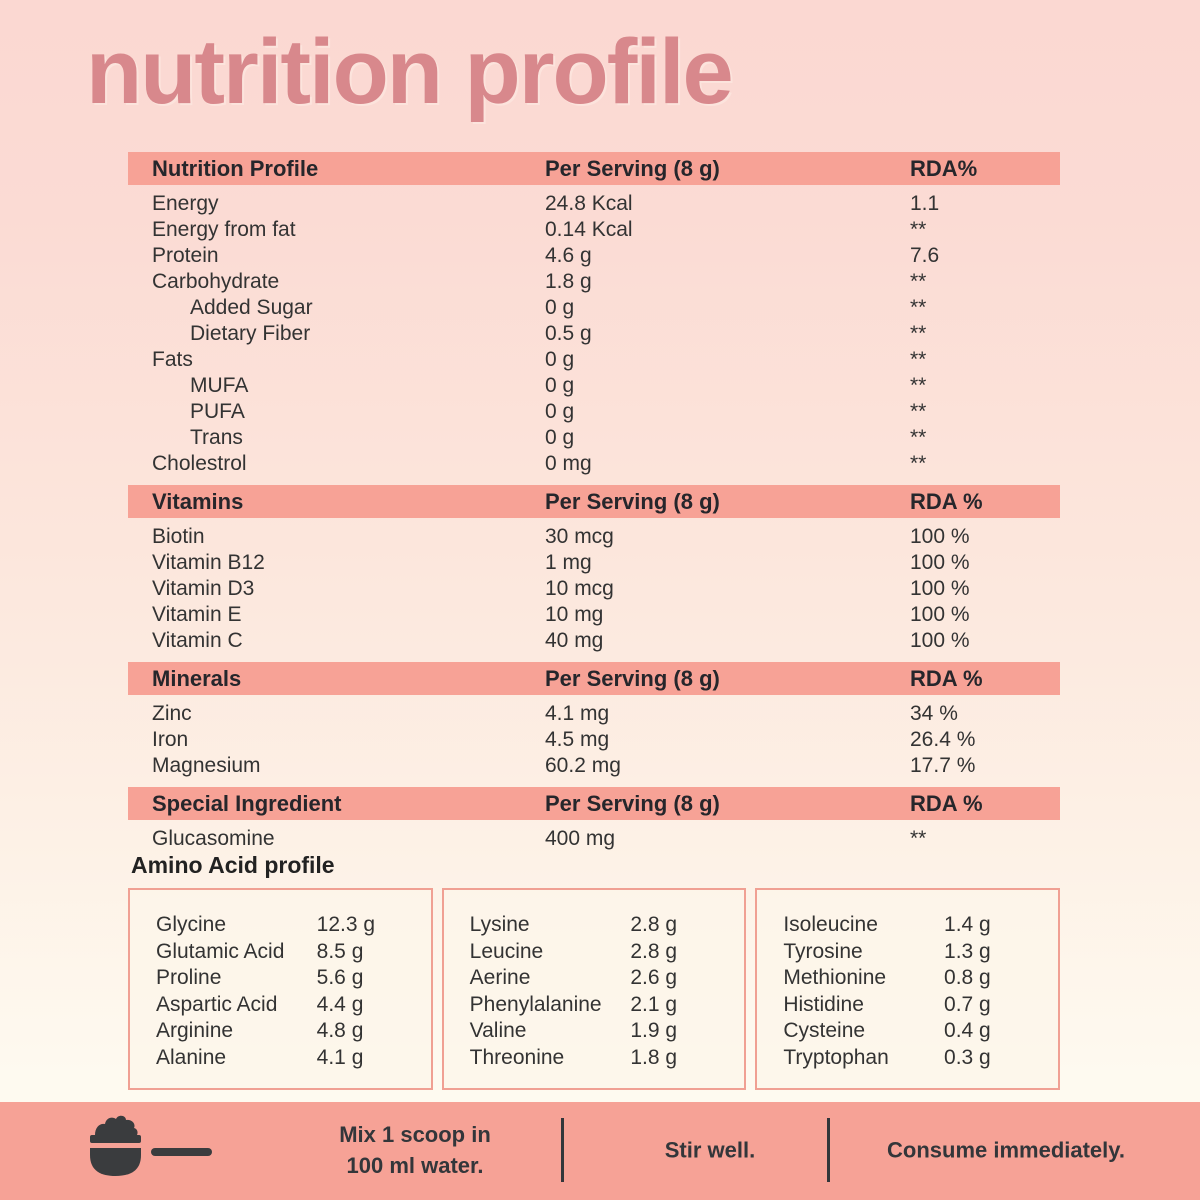 The height and width of the screenshot is (1200, 1200). Describe the element at coordinates (288, 1005) in the screenshot. I see `amino-acid-row: Aspartic Acid 4.4 g` at that location.